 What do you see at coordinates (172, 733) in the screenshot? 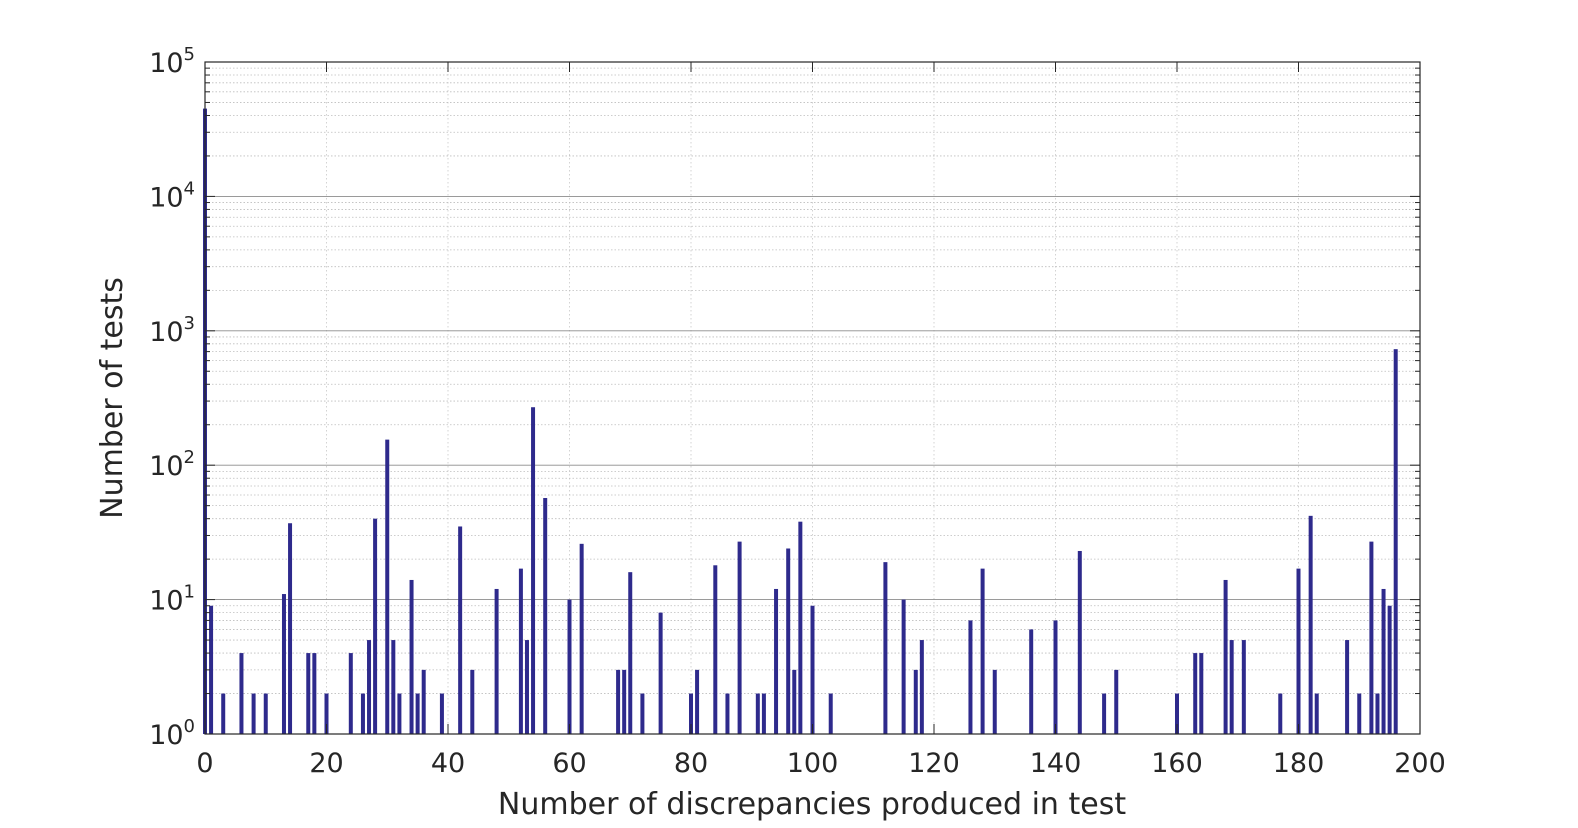
I see `y-tick-label: 10⁰` at bounding box center [172, 733].